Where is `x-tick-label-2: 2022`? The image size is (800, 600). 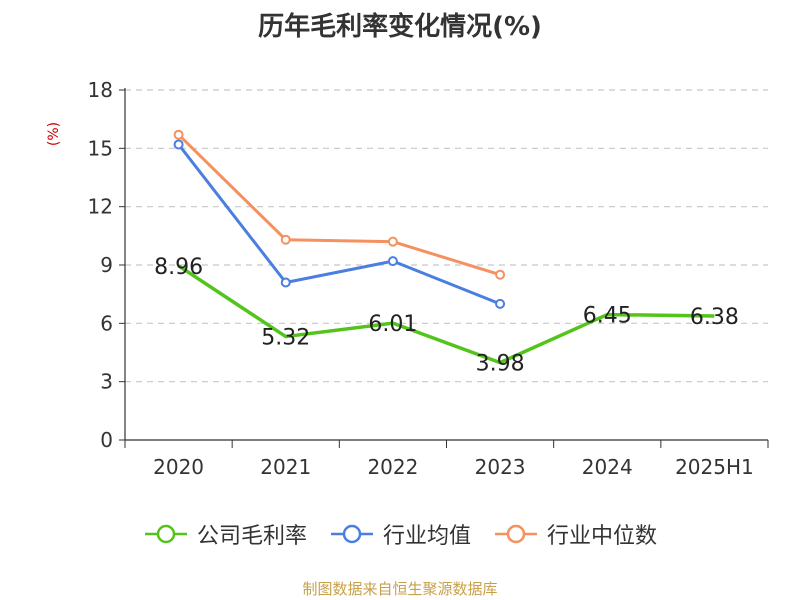 x-tick-label-2: 2022 is located at coordinates (392, 467).